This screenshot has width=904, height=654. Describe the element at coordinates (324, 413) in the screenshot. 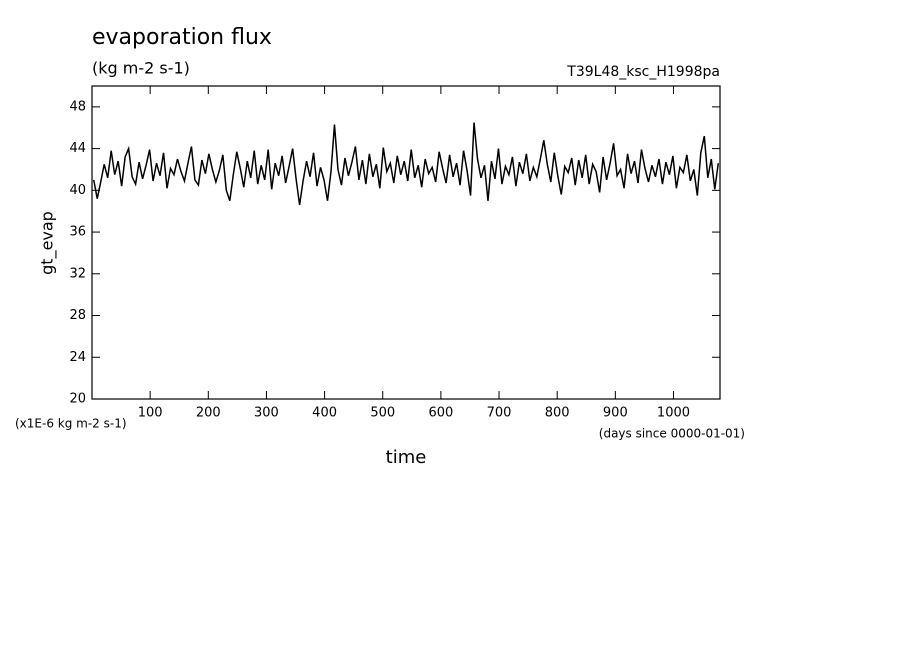

I see `x-tick-label: 400` at that location.